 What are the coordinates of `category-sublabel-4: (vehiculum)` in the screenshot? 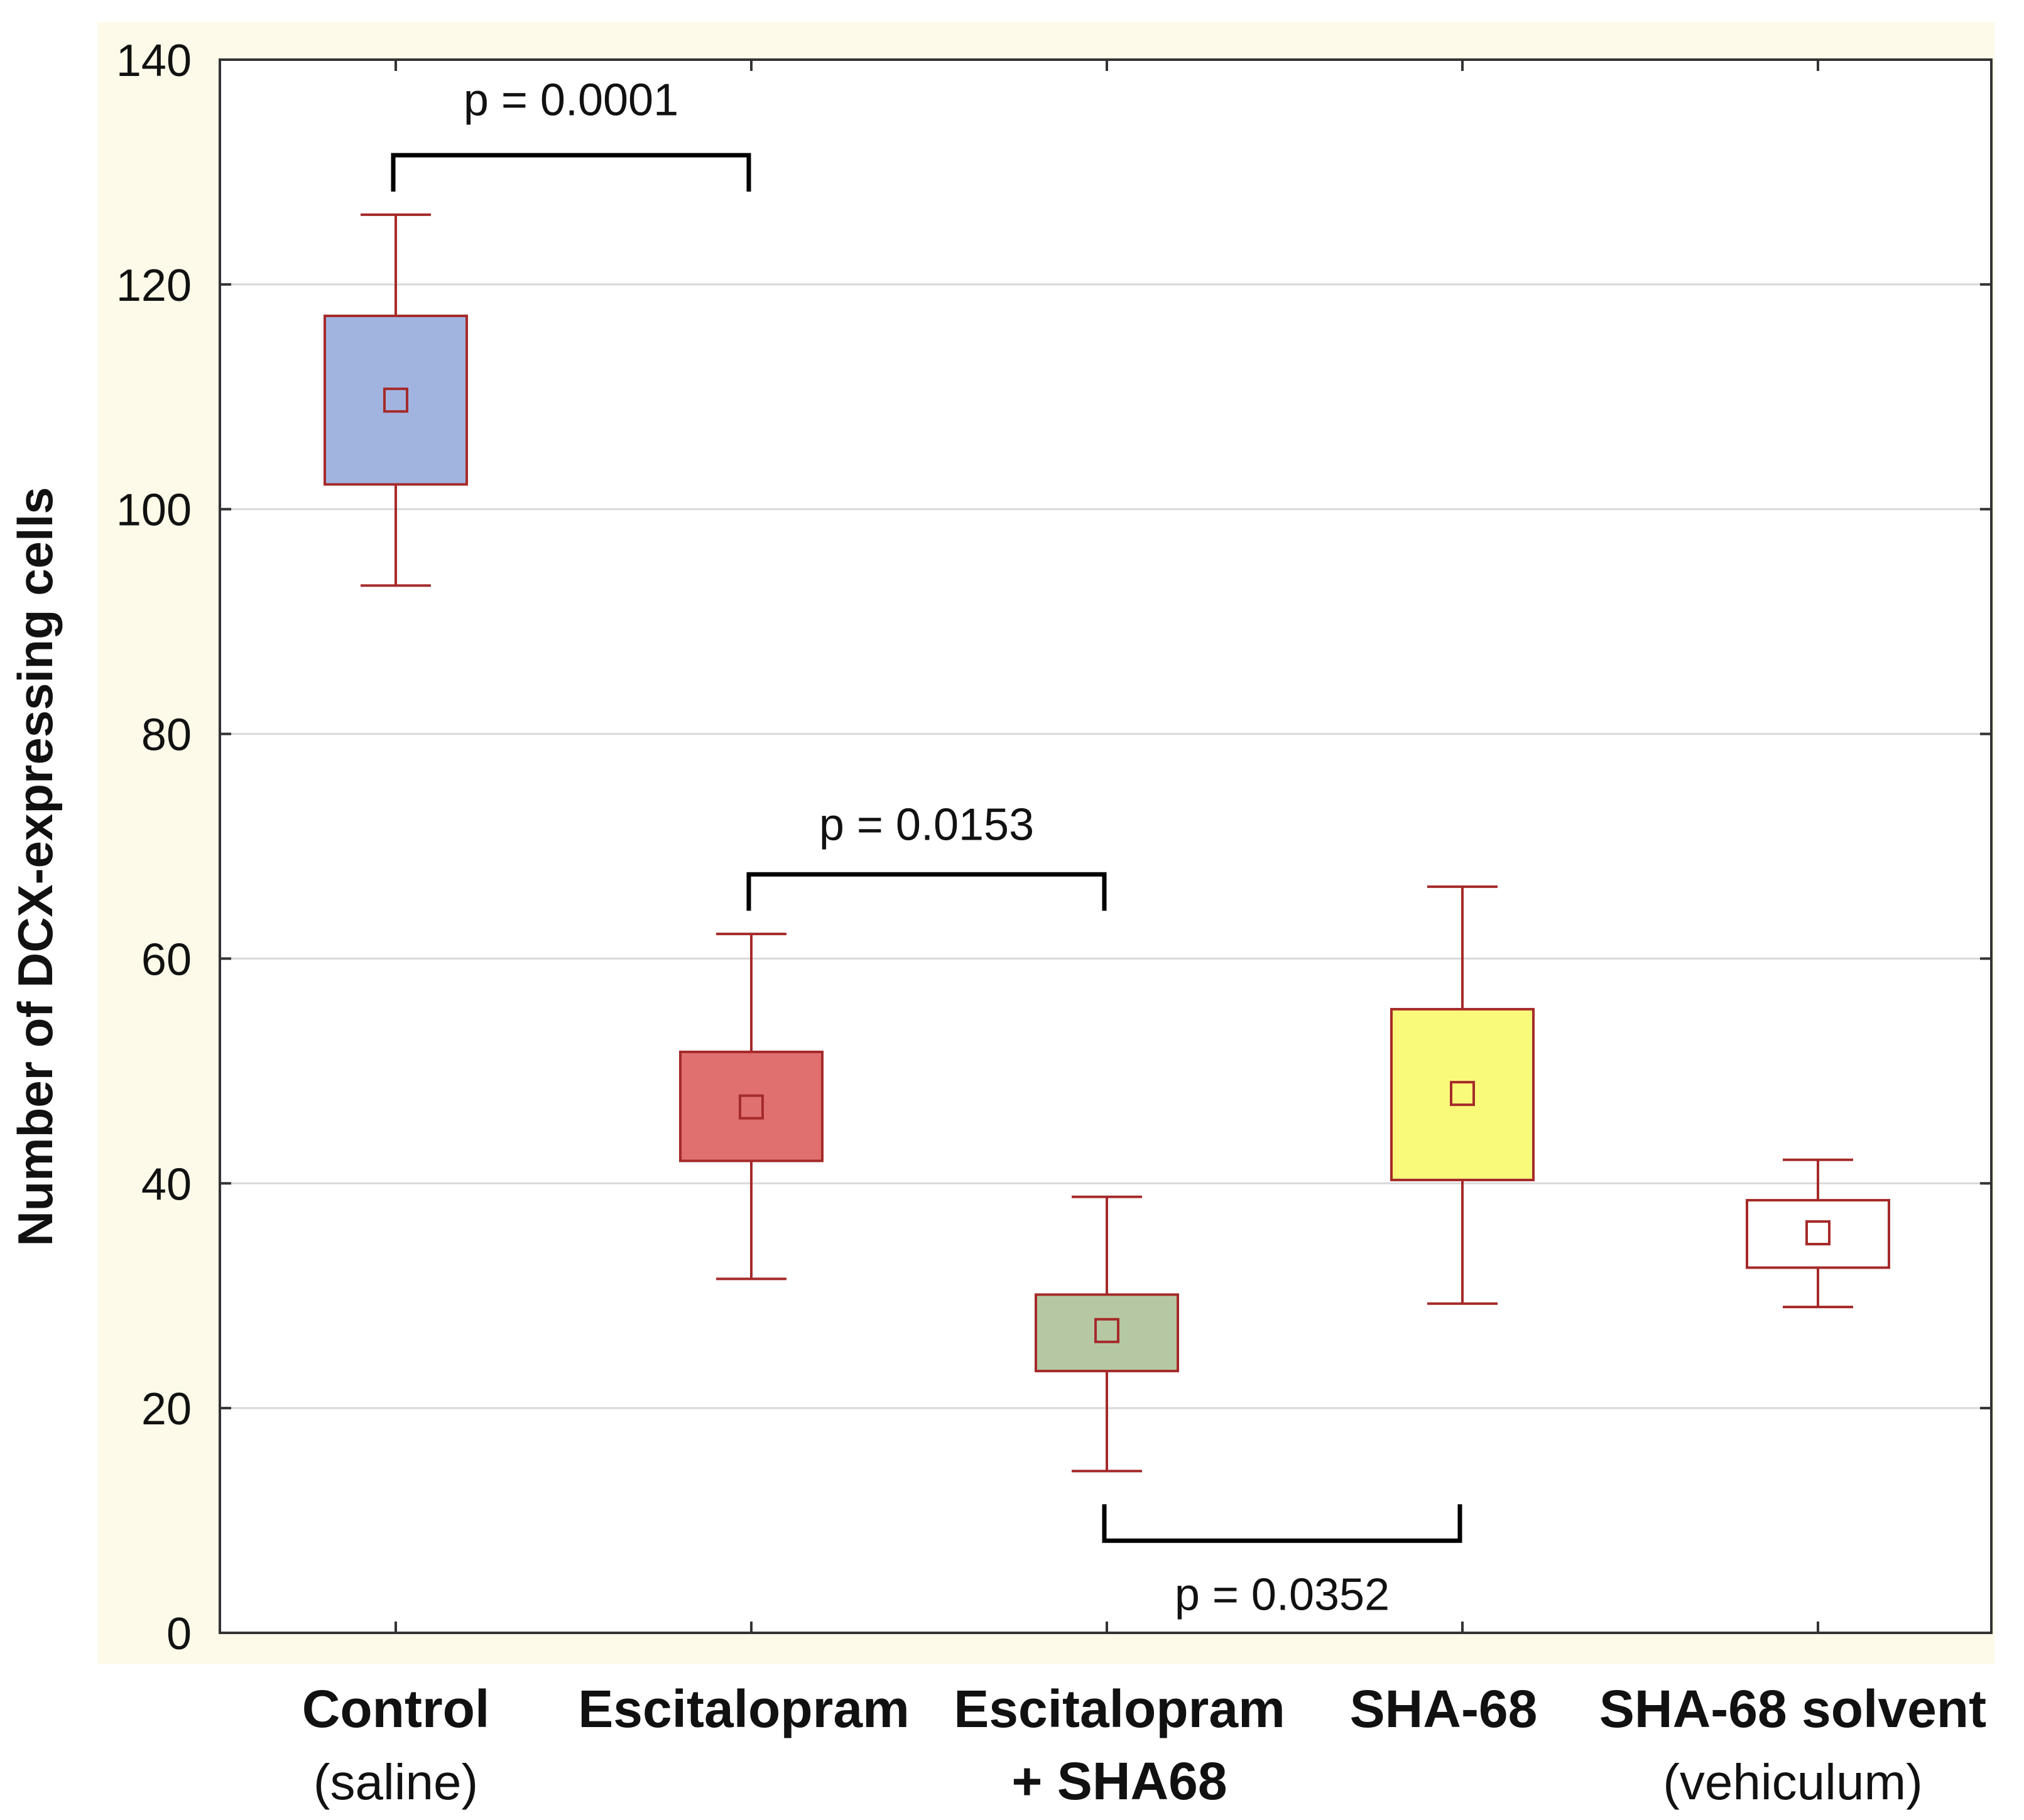 It's located at (1792, 1782).